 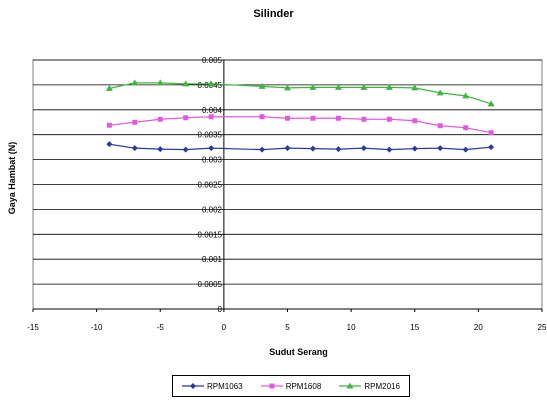 I want to click on y-tick-label: 0.004, so click(x=212, y=110).